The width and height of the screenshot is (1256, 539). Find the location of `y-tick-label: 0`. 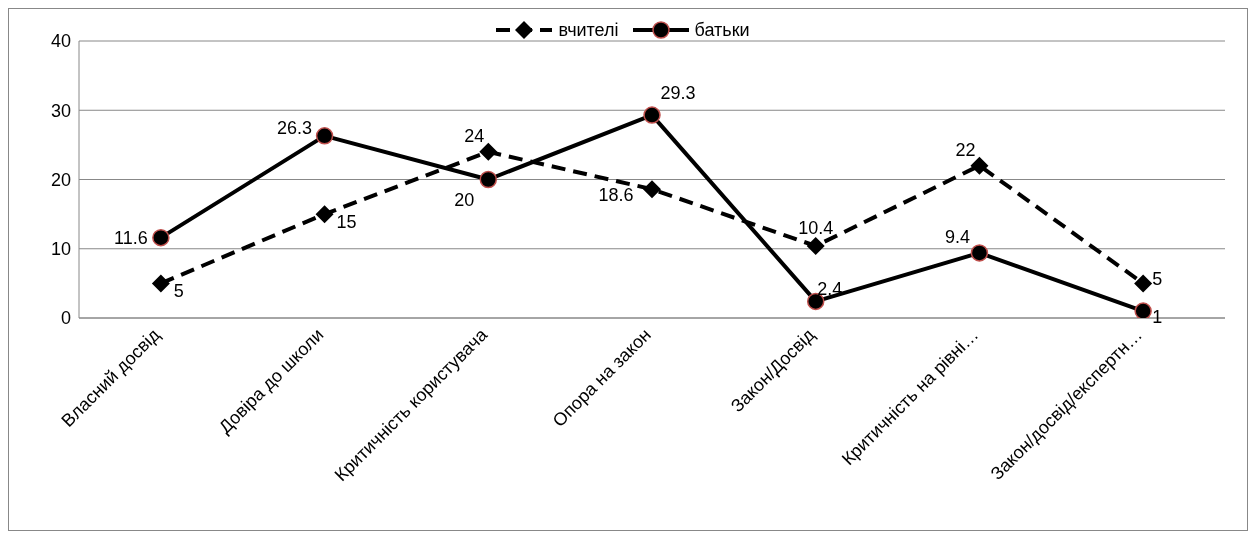

y-tick-label: 0 is located at coordinates (65, 318).